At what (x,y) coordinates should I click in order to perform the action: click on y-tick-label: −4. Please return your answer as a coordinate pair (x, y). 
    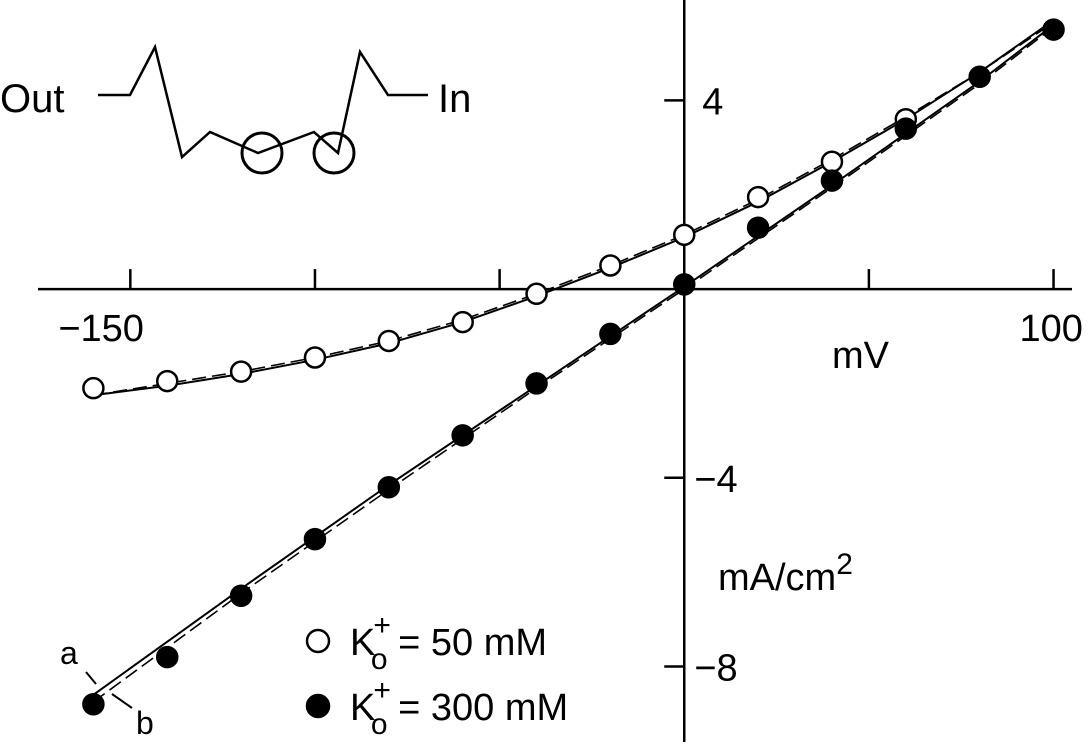
    Looking at the image, I should click on (715, 480).